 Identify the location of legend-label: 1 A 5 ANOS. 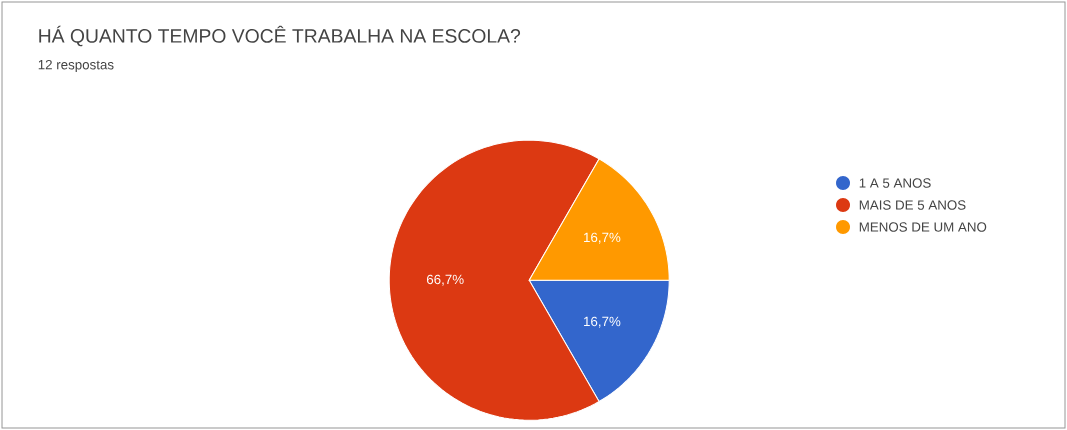
(895, 183).